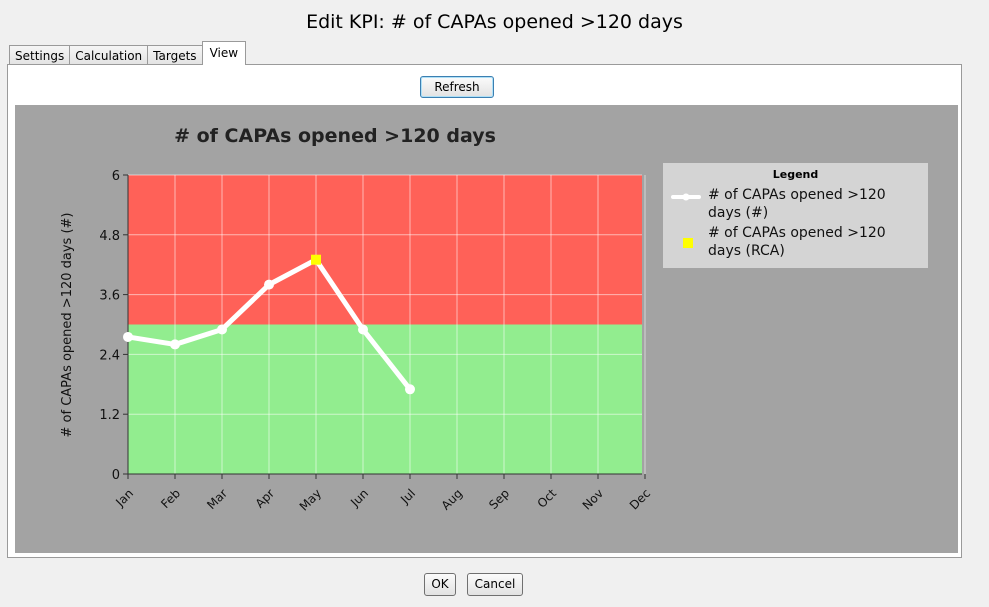 The image size is (989, 607). I want to click on x-tick-label: Dec, so click(640, 499).